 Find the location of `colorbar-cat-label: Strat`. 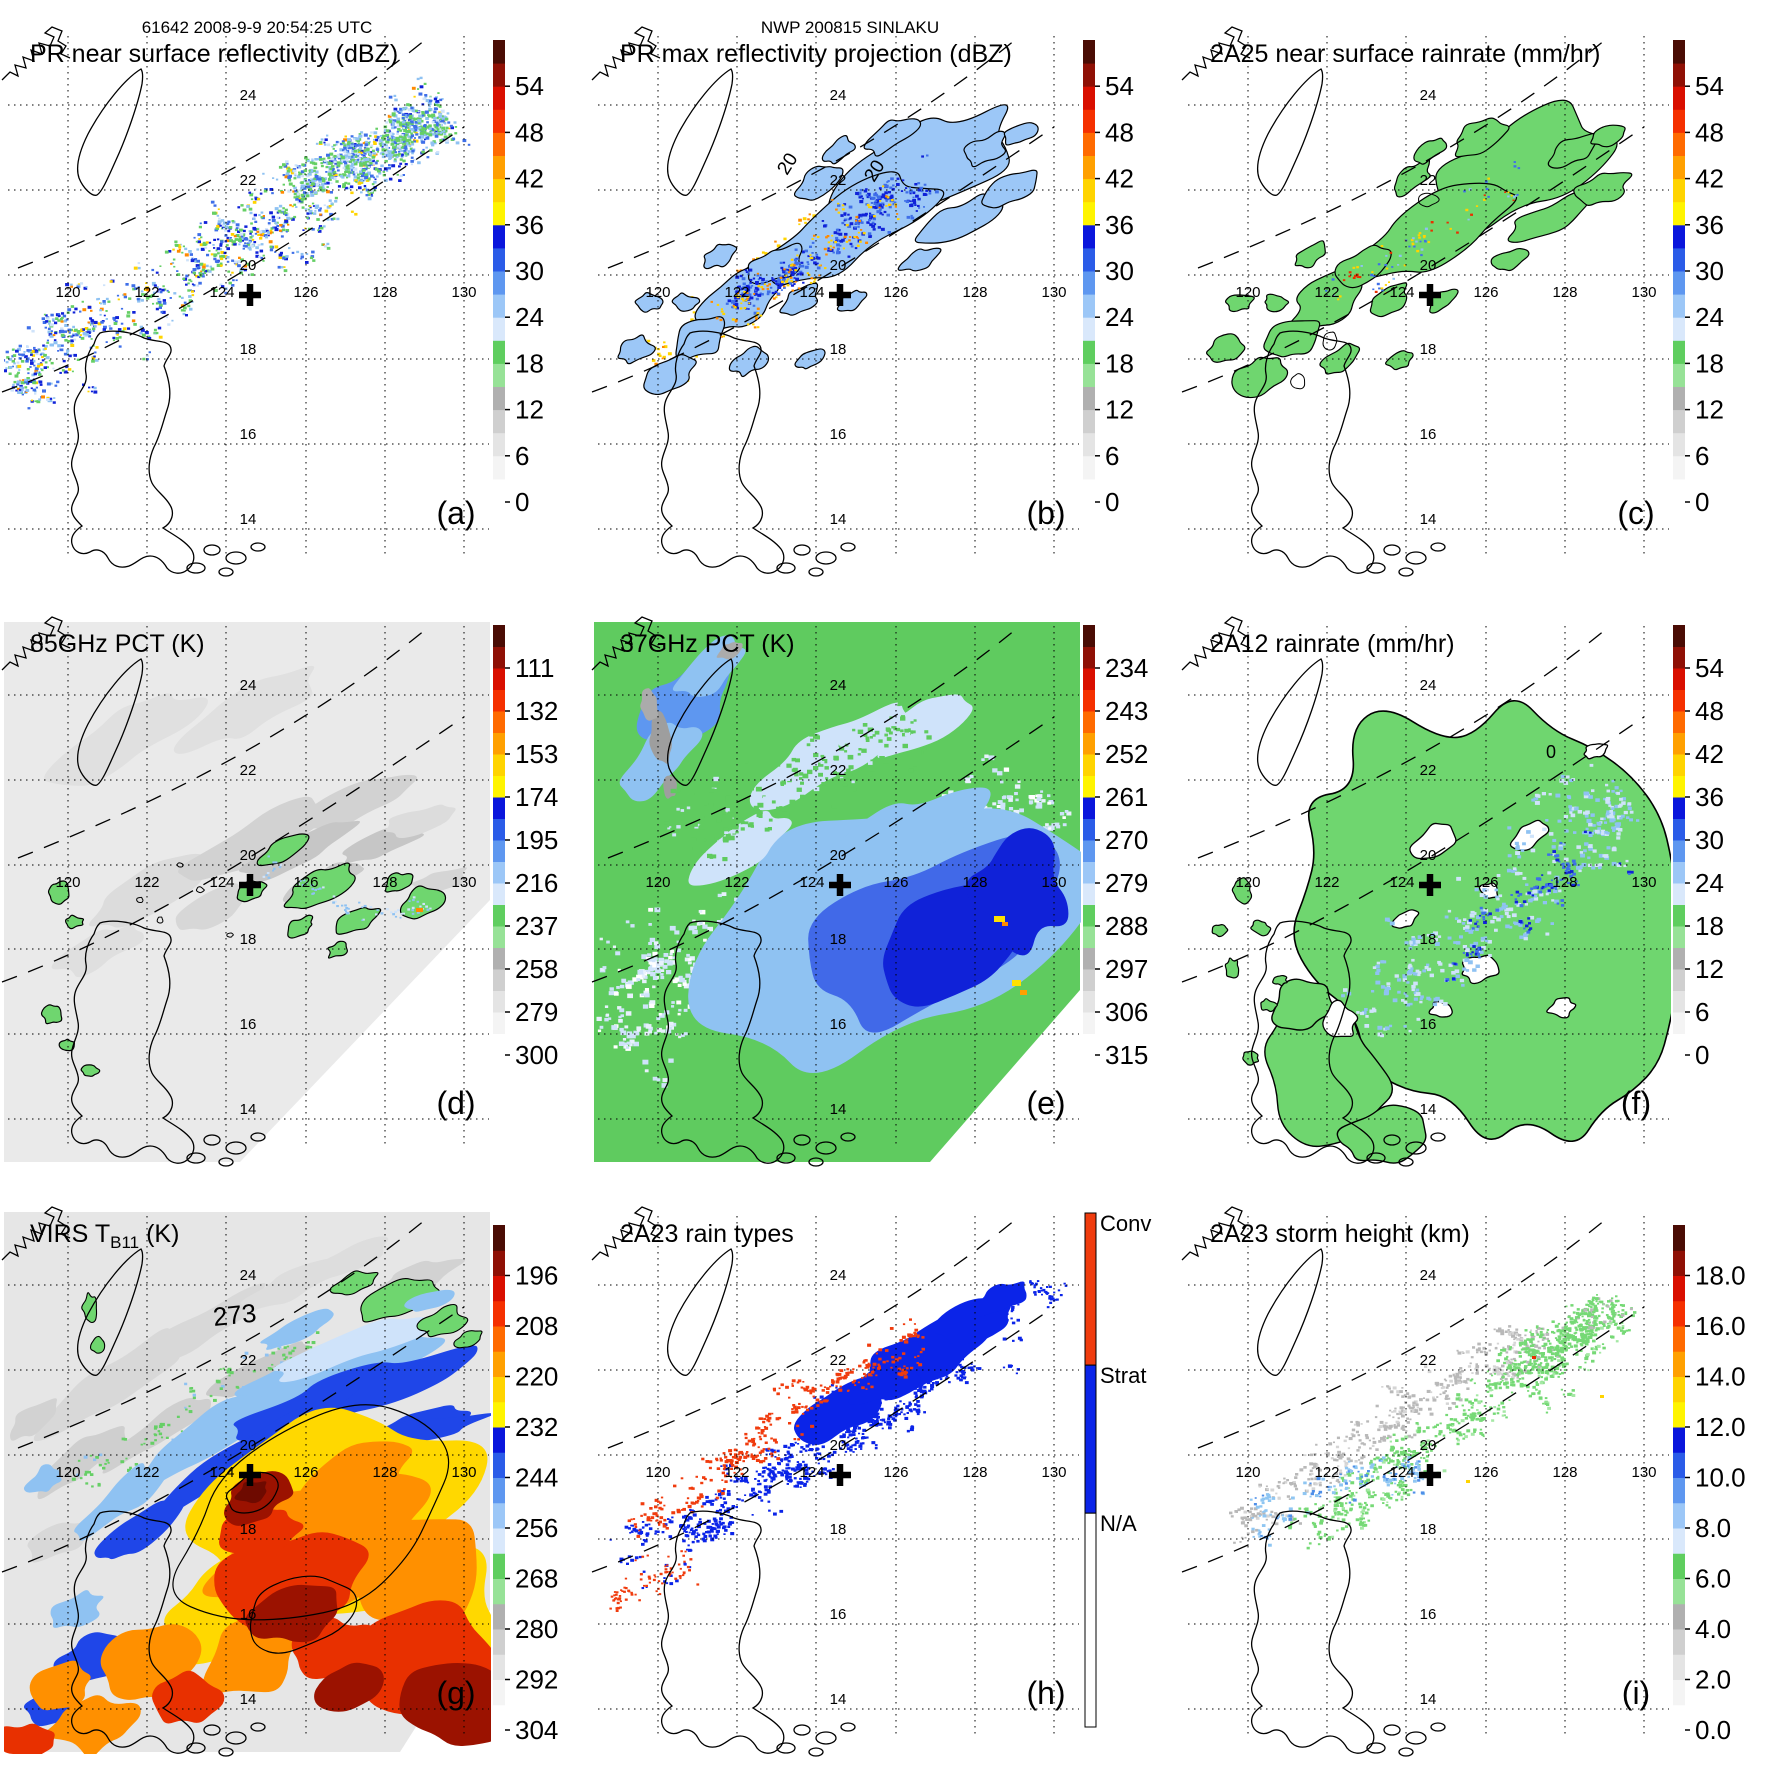

colorbar-cat-label: Strat is located at coordinates (1123, 1375).